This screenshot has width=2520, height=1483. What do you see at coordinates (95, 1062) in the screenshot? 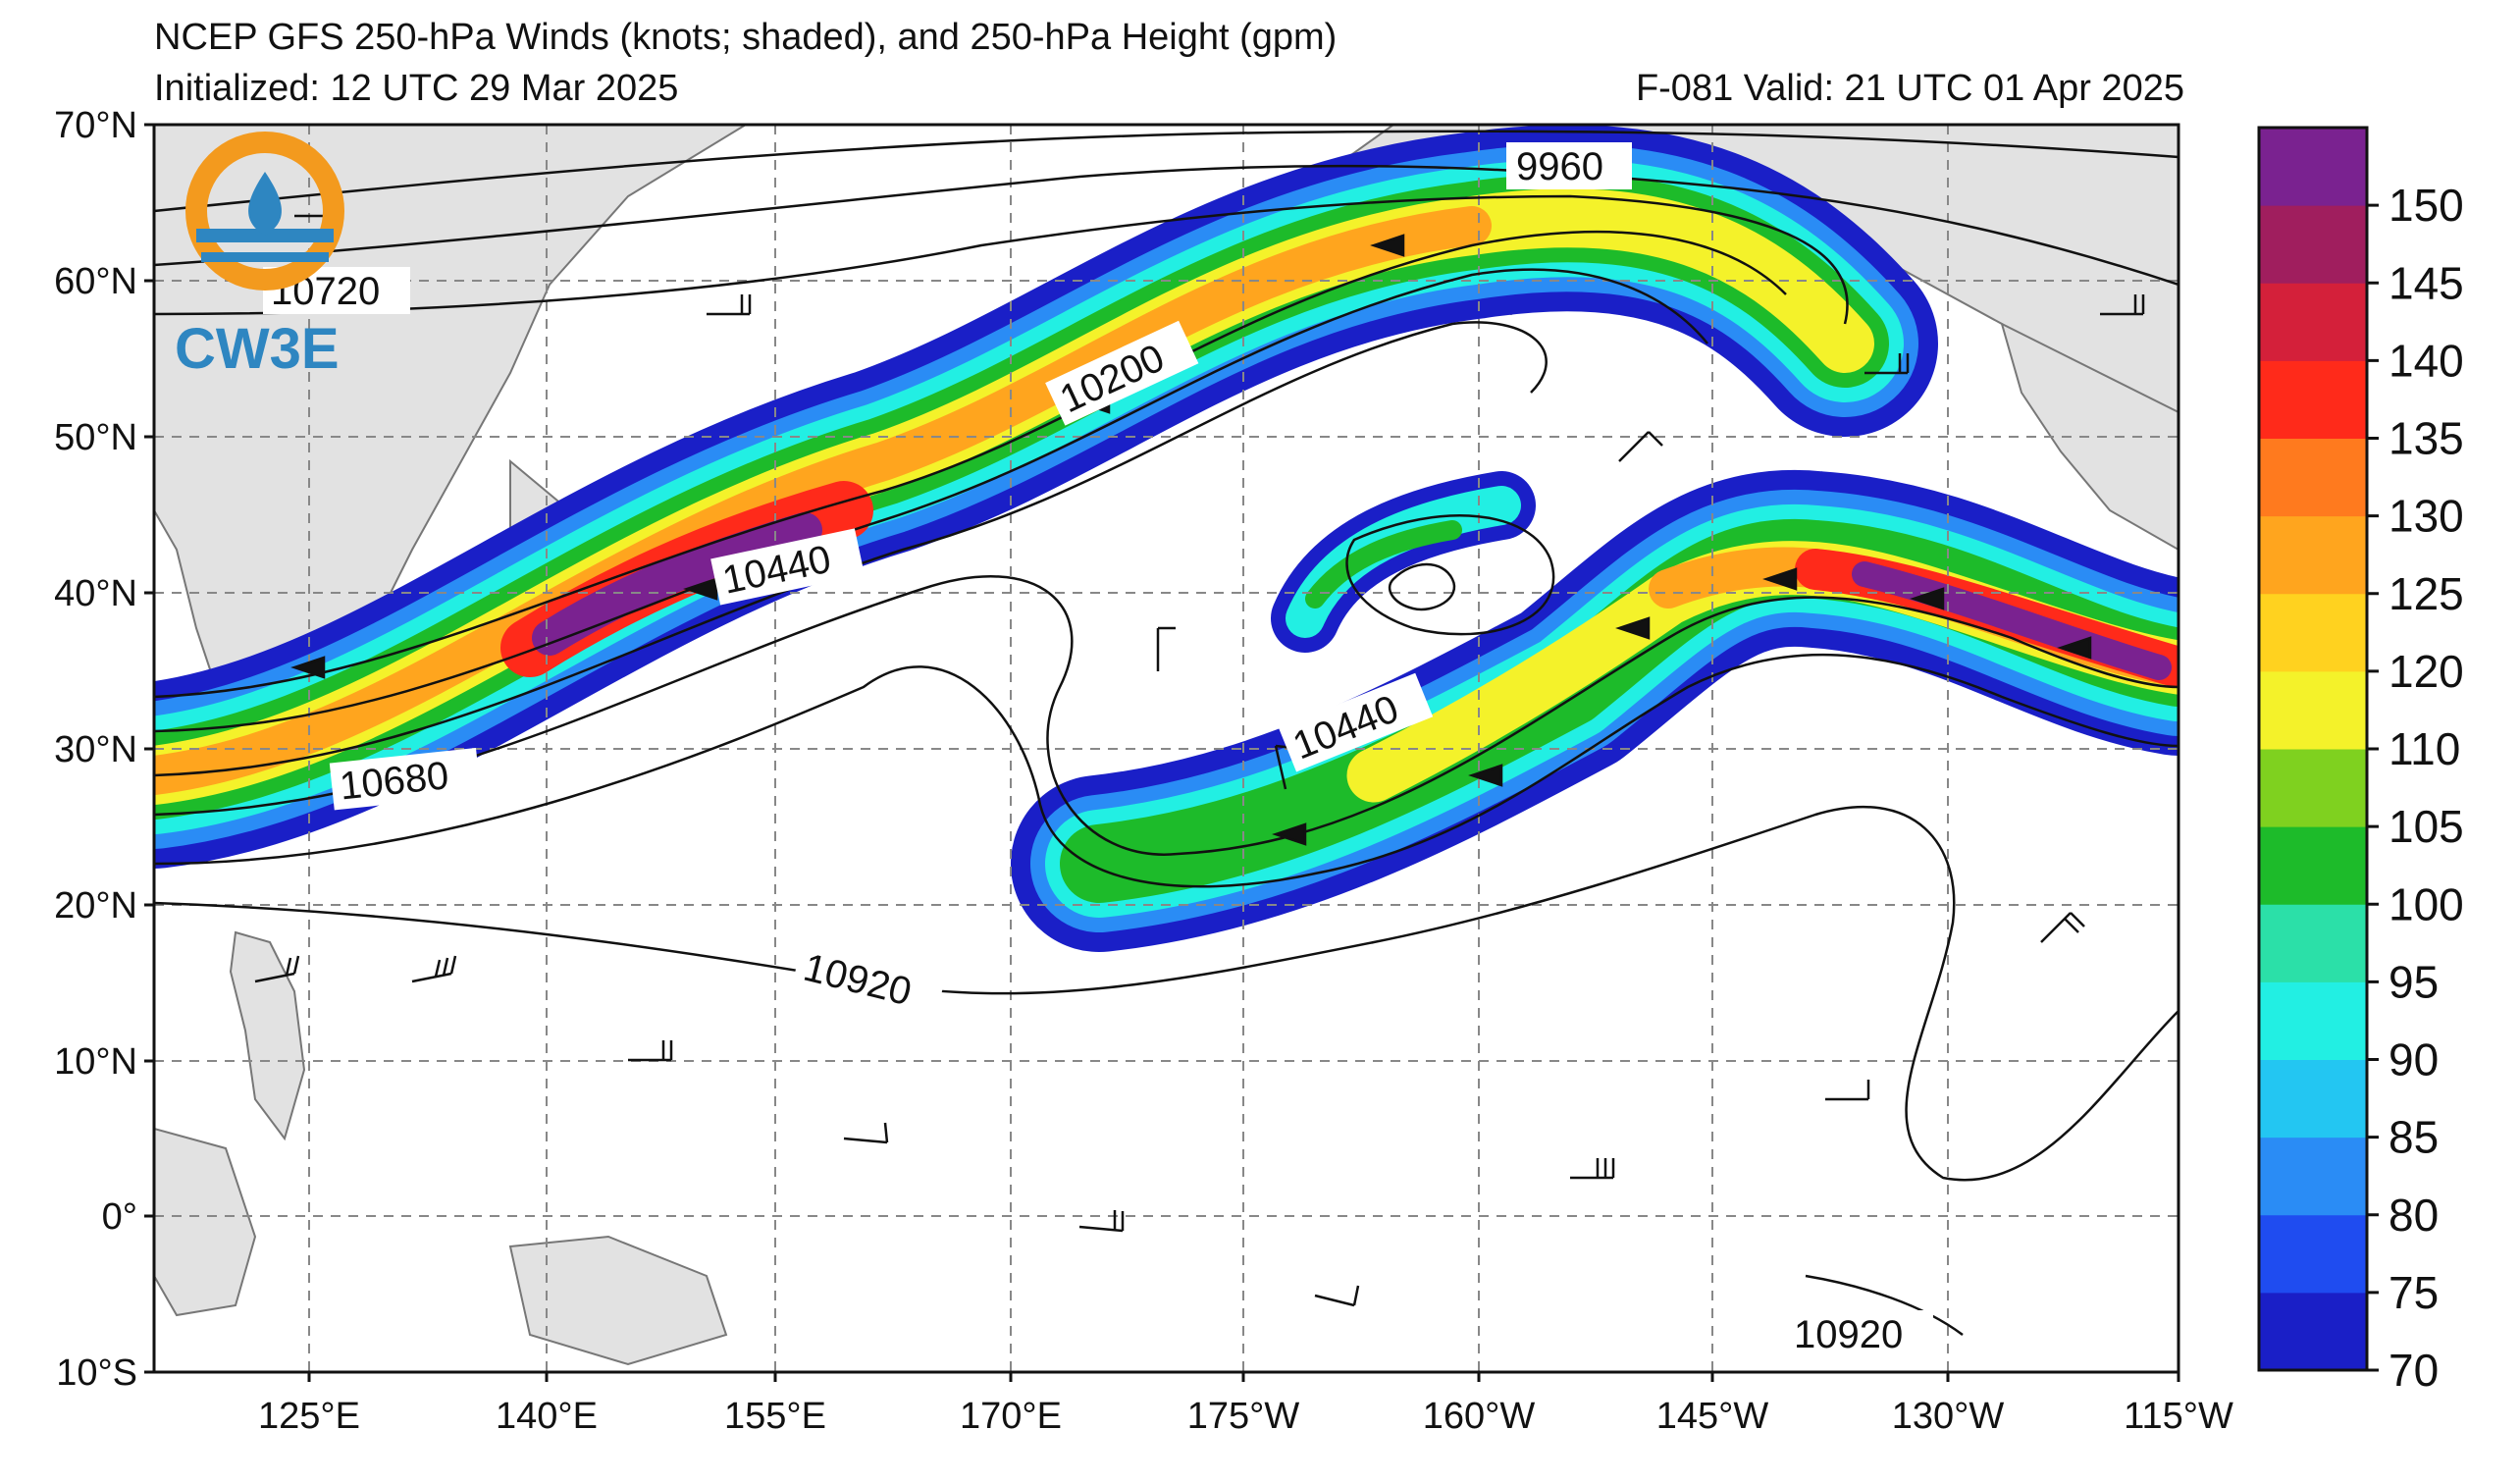
I see `lat-label: 10°N` at bounding box center [95, 1062].